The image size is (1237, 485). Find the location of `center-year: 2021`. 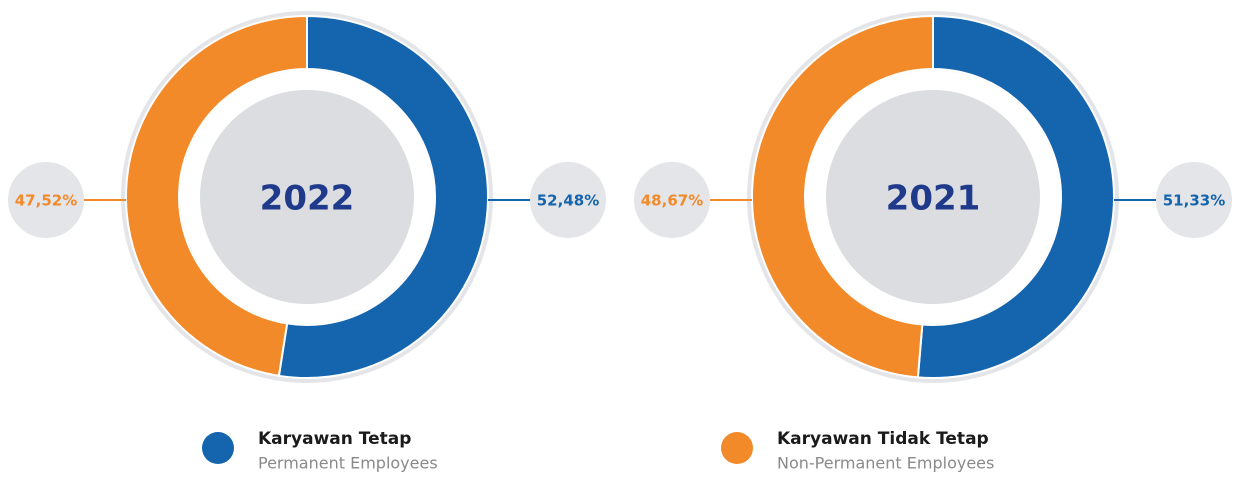

center-year: 2021 is located at coordinates (933, 199).